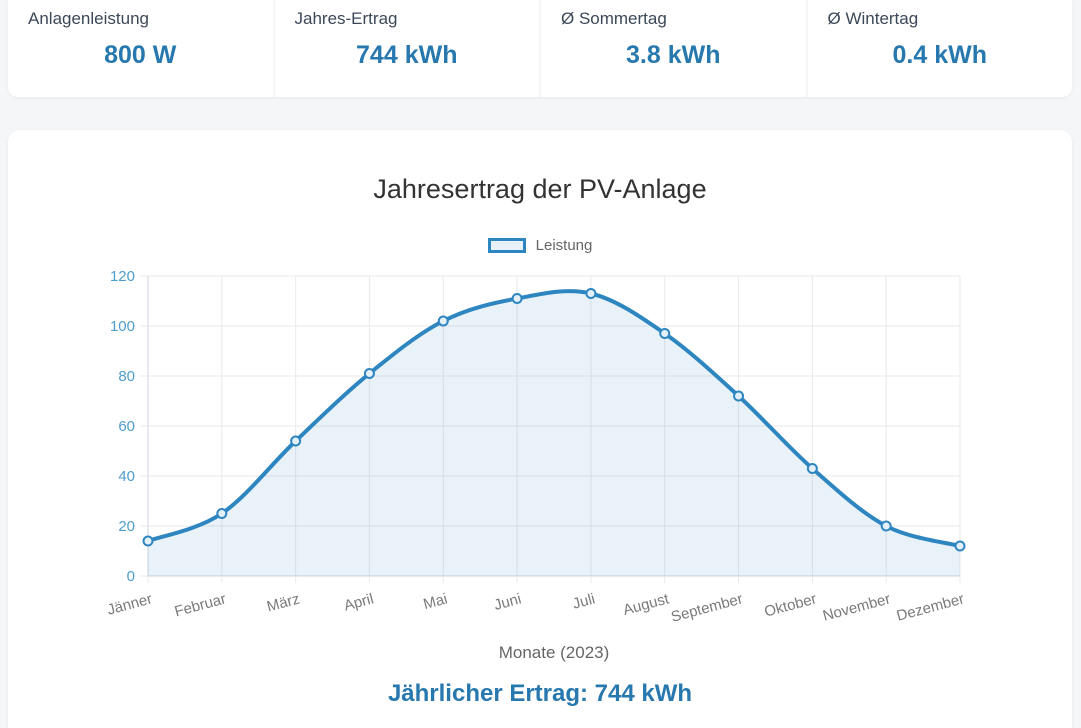  What do you see at coordinates (614, 18) in the screenshot?
I see `stat-label: Ø Sommertag` at bounding box center [614, 18].